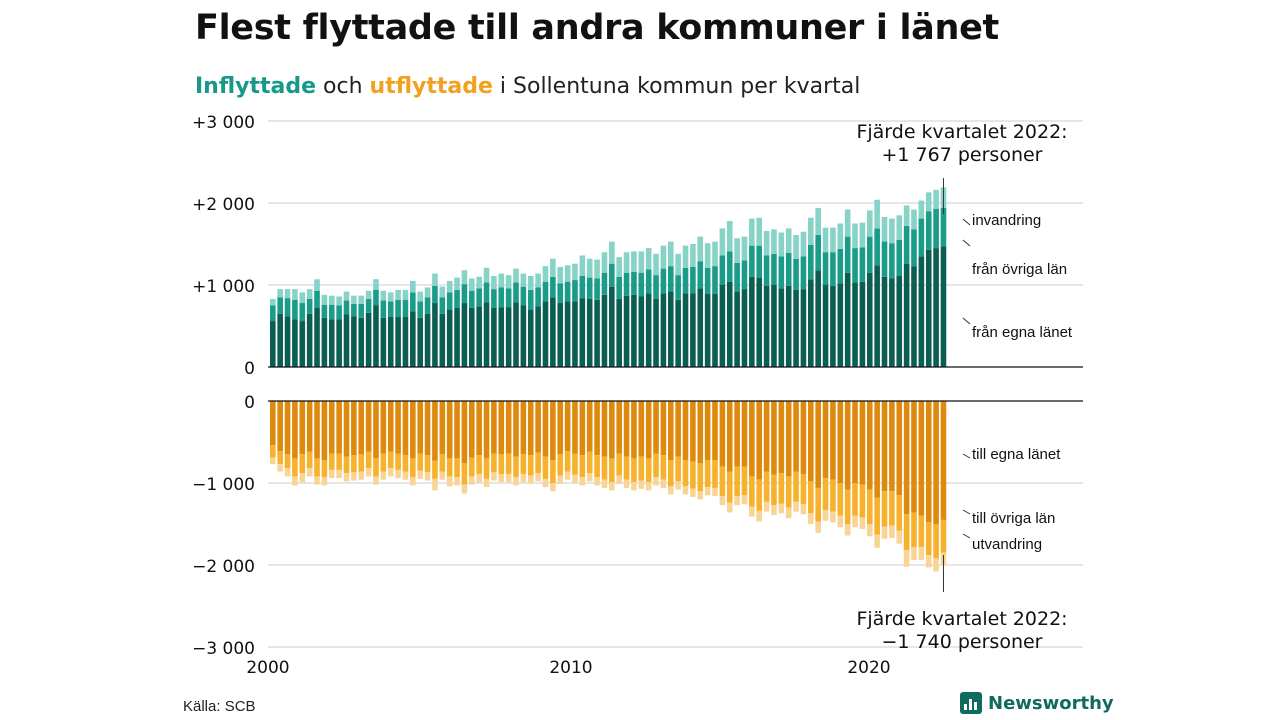  What do you see at coordinates (1007, 544) in the screenshot?
I see `series-label-outflow: utvandring` at bounding box center [1007, 544].